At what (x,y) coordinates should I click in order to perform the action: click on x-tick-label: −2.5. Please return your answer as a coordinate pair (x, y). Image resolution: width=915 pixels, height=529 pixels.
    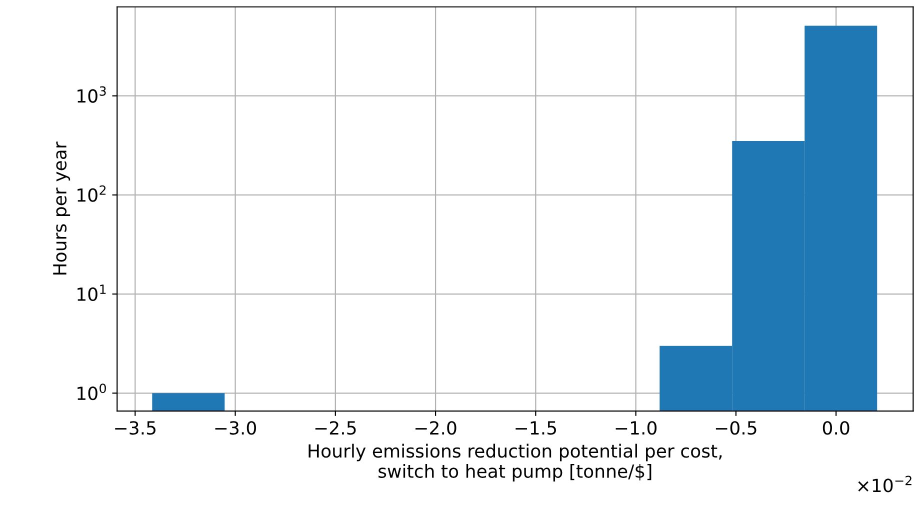
    Looking at the image, I should click on (335, 428).